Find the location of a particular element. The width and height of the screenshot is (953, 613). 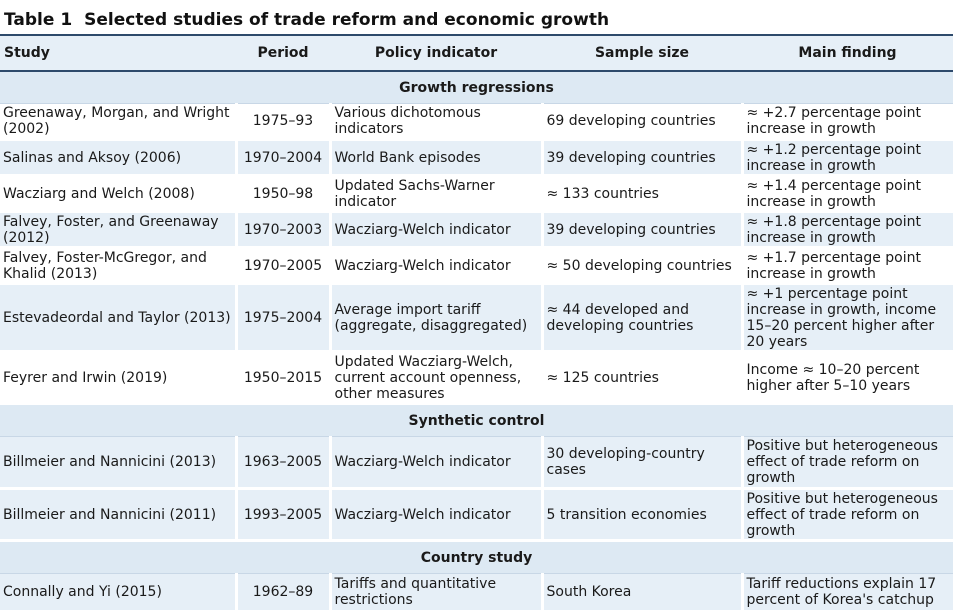

cell-period: 1975–93 is located at coordinates (284, 122).